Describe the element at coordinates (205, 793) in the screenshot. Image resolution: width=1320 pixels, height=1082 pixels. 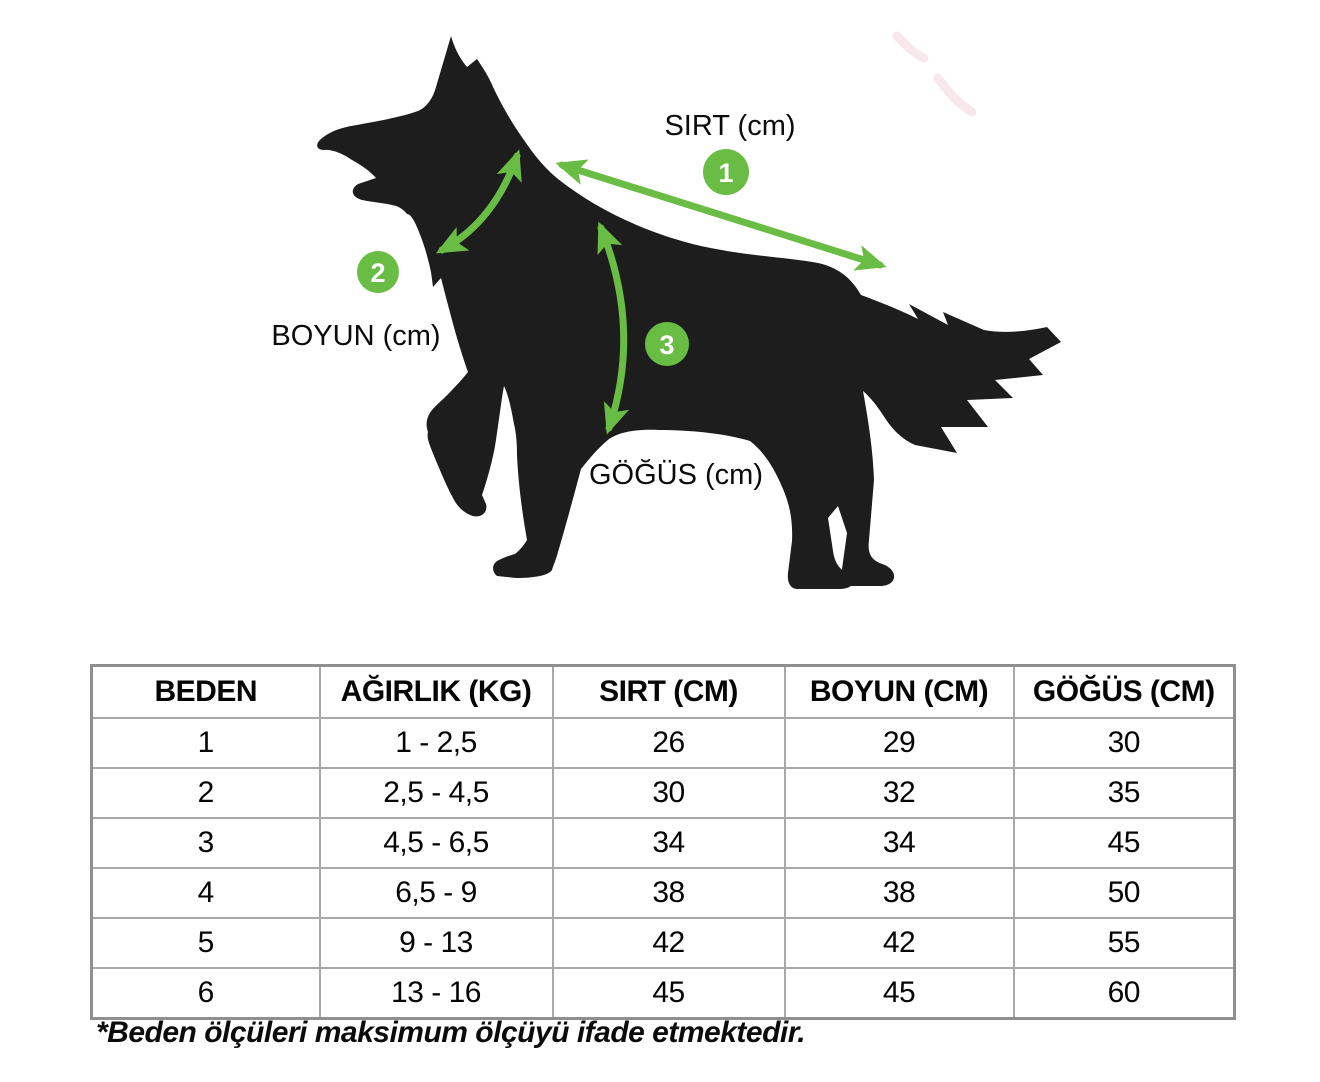
I see `table-cell: 2` at that location.